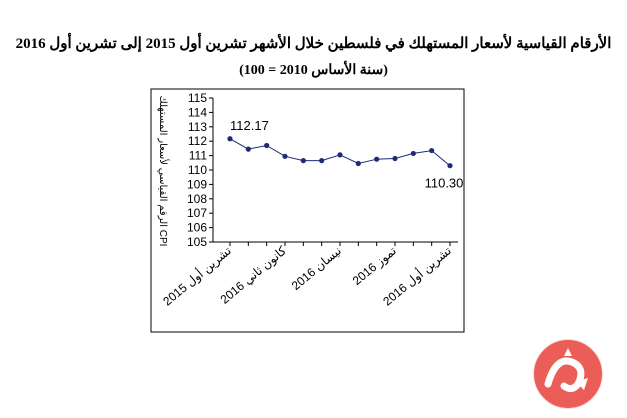 The image size is (627, 418). Describe the element at coordinates (197, 199) in the screenshot. I see `y-tick-label: 108` at that location.